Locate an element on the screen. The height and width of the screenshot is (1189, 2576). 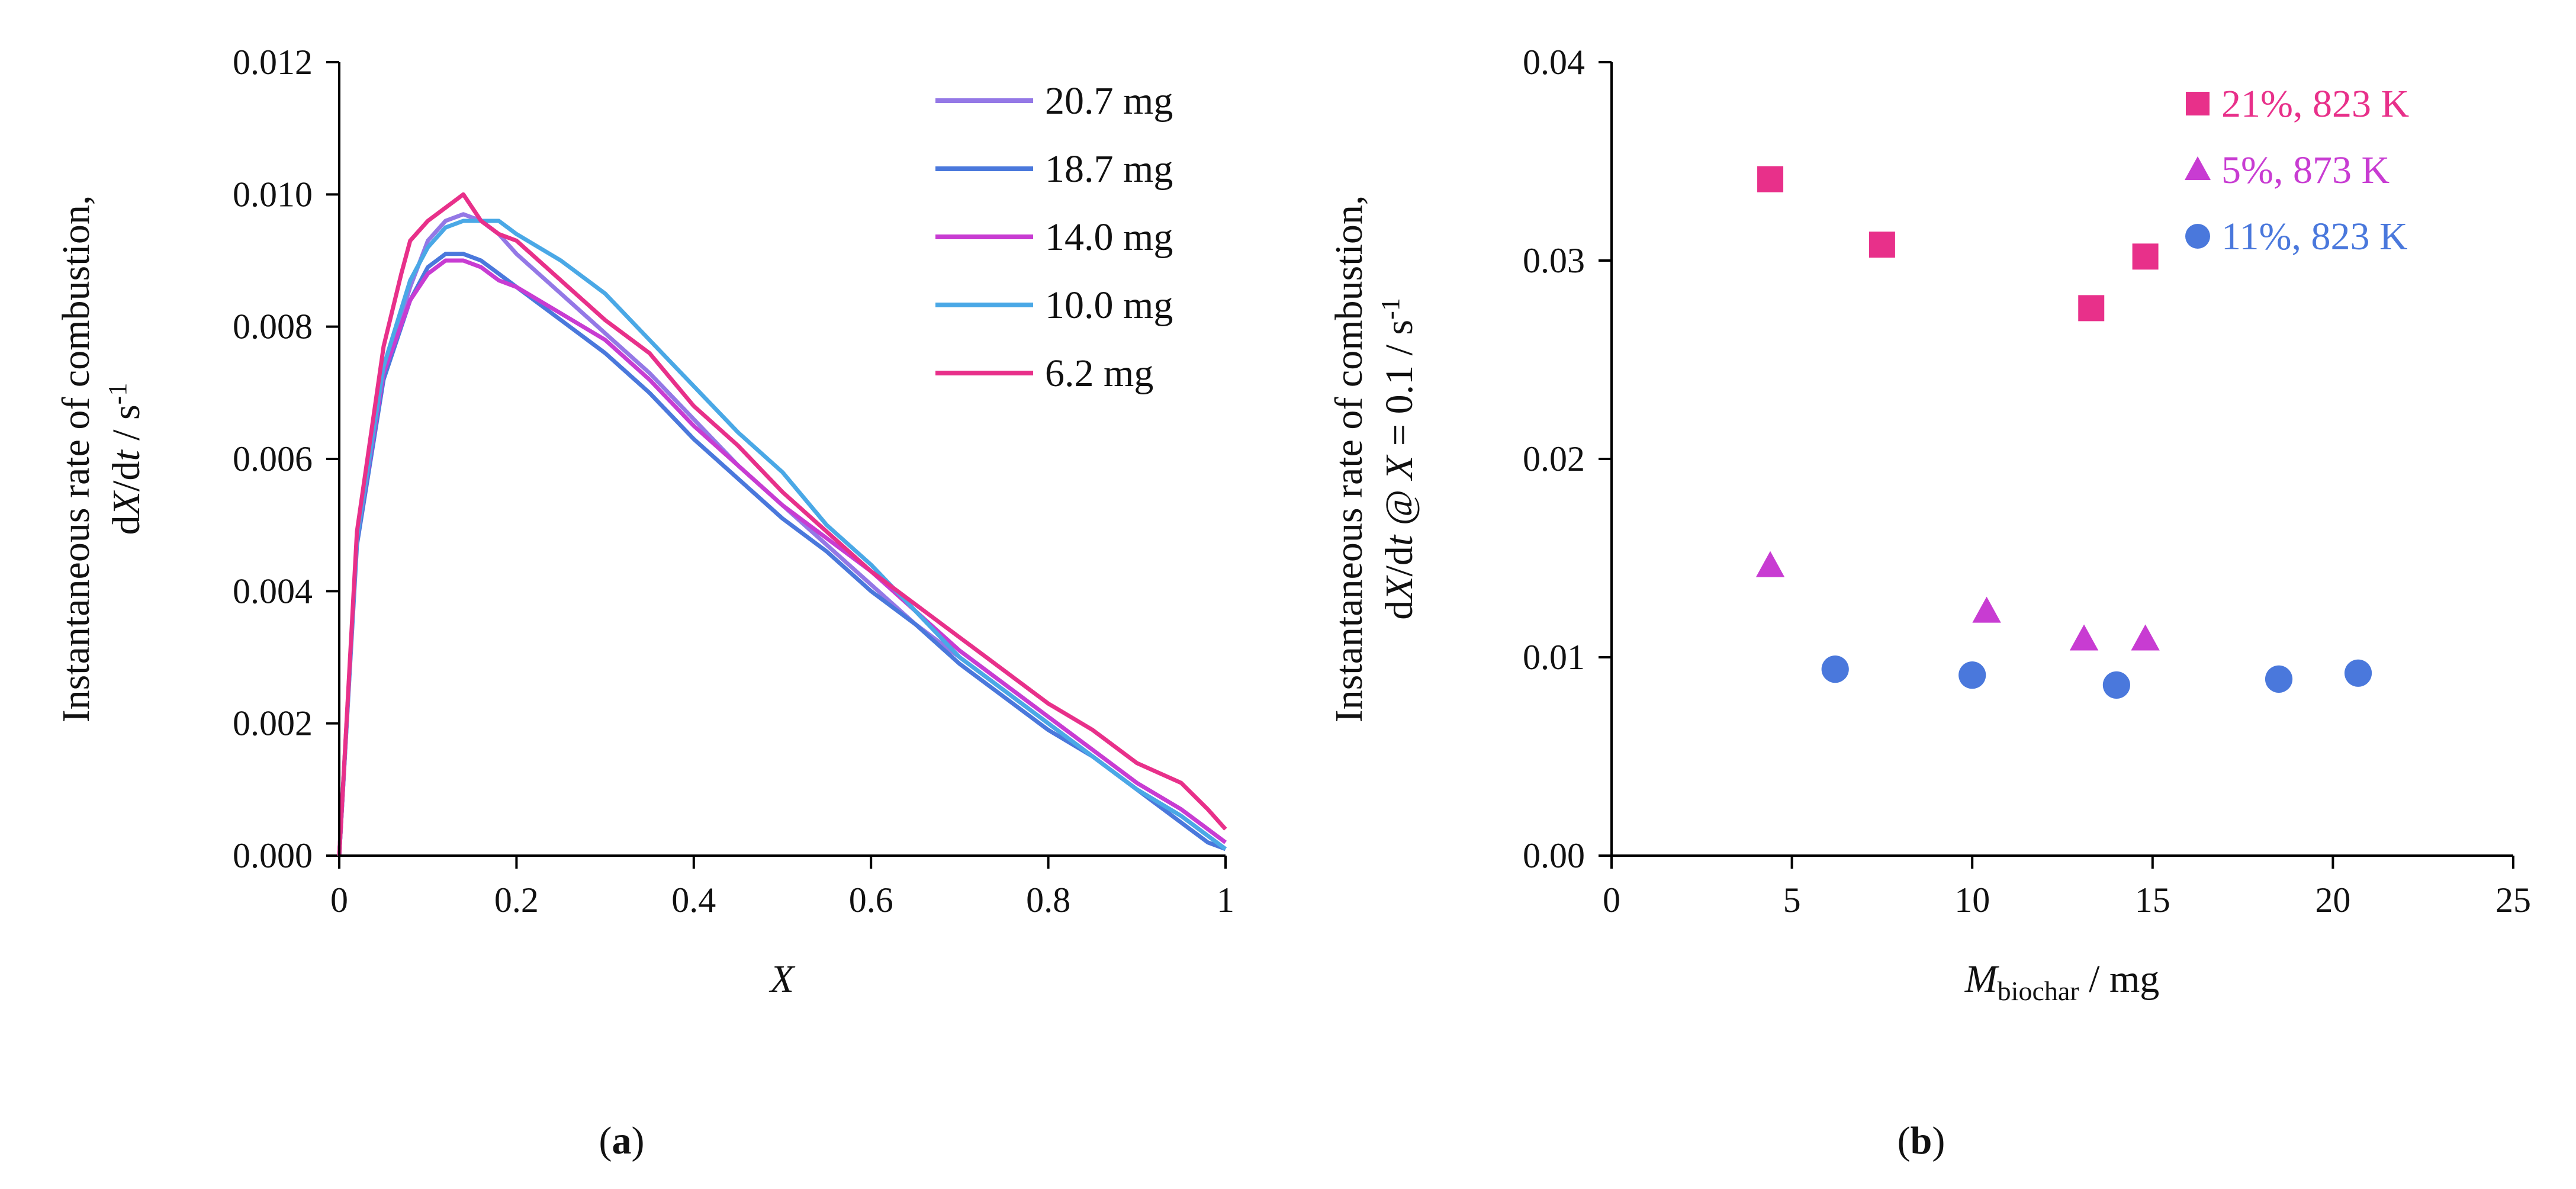
legend-label: 20.7 mg is located at coordinates (1109, 101).